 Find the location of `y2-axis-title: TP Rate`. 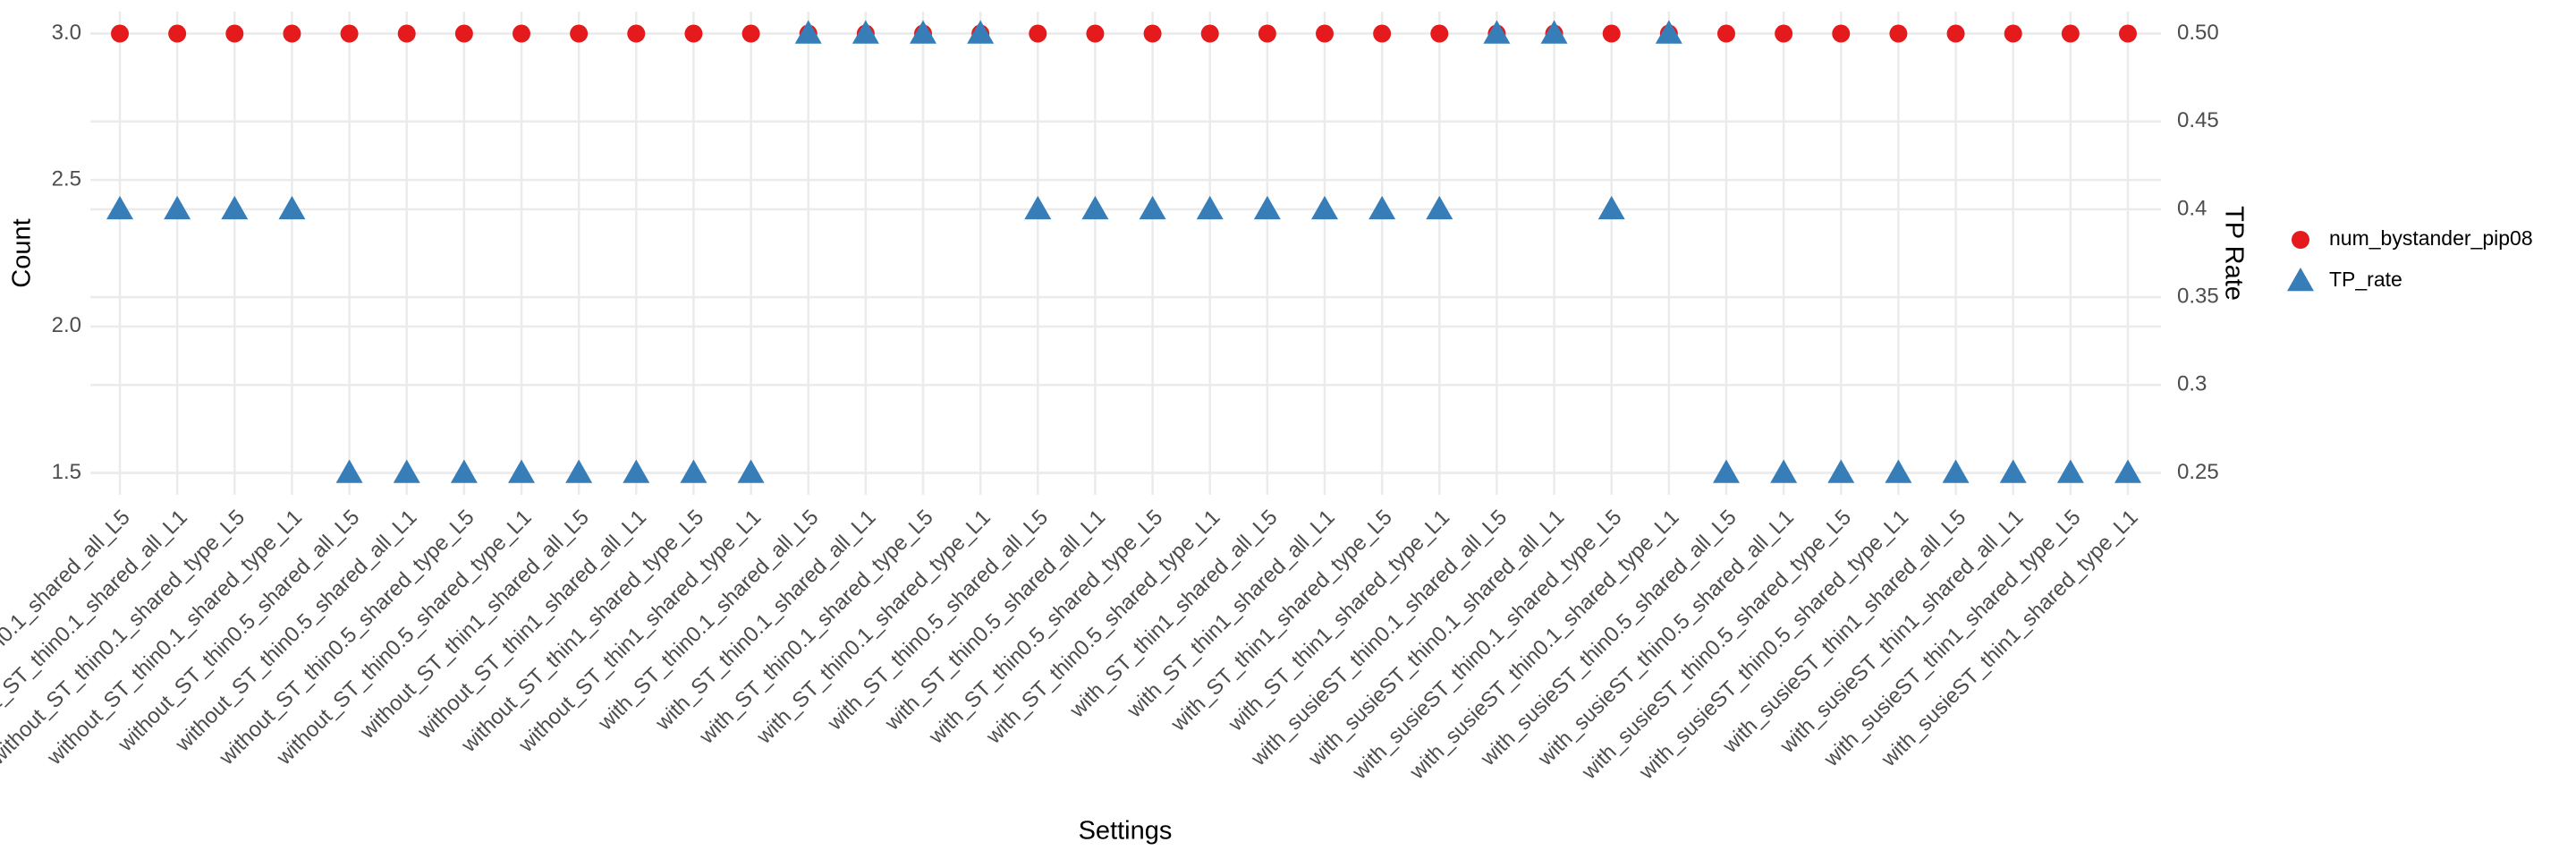

y2-axis-title: TP Rate is located at coordinates (2233, 253).